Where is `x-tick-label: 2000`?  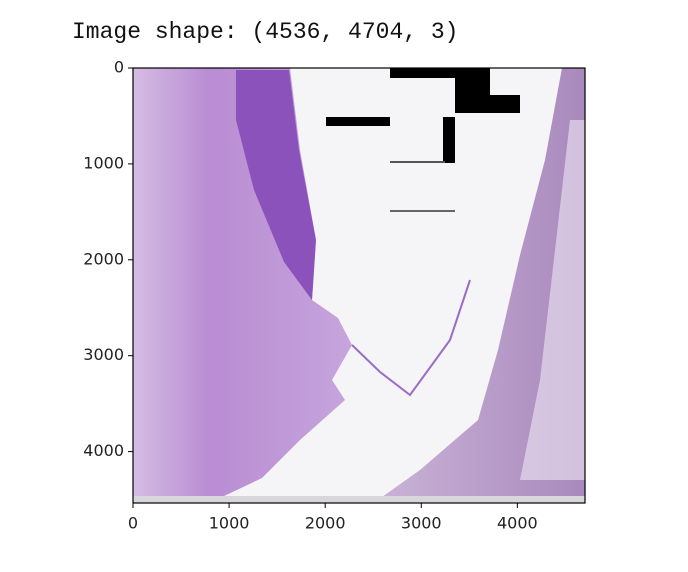
x-tick-label: 2000 is located at coordinates (325, 523).